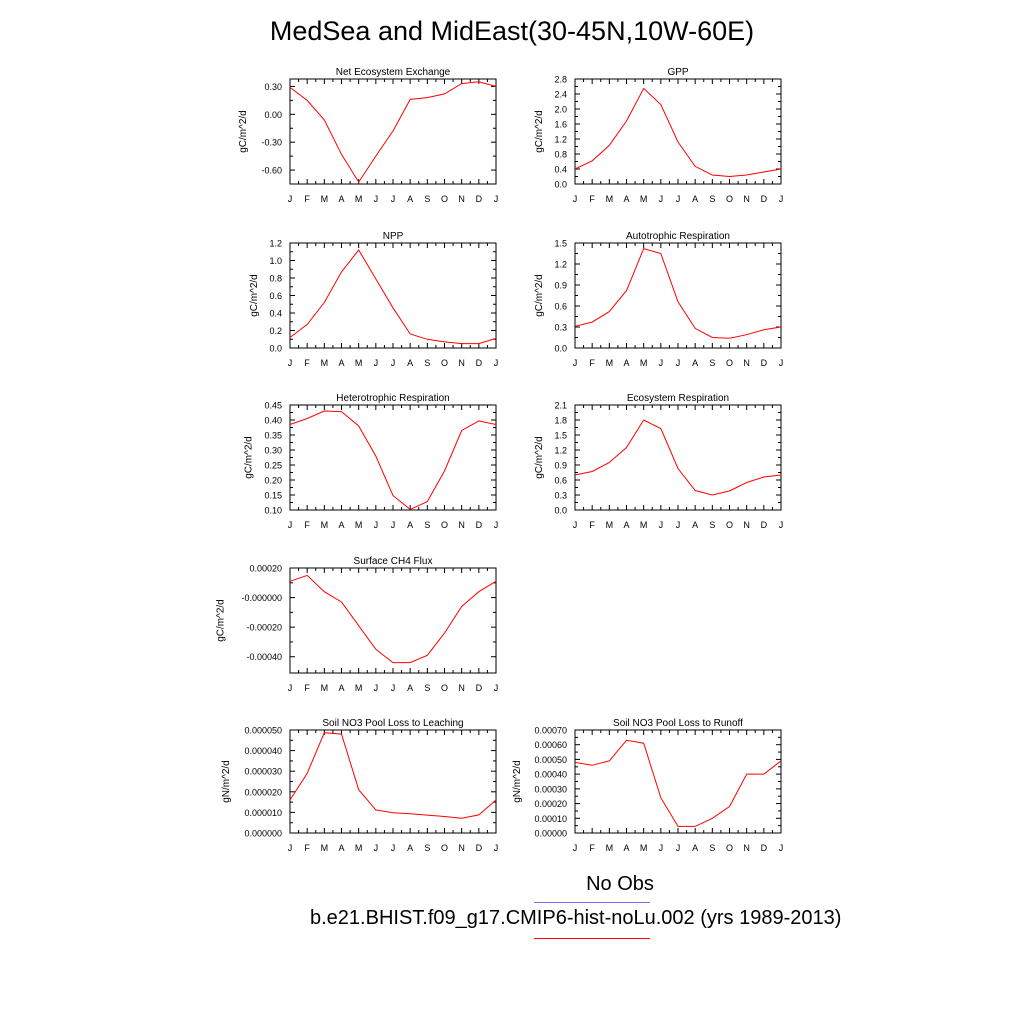  I want to click on npp-ytick-label: 1.2, so click(275, 244).